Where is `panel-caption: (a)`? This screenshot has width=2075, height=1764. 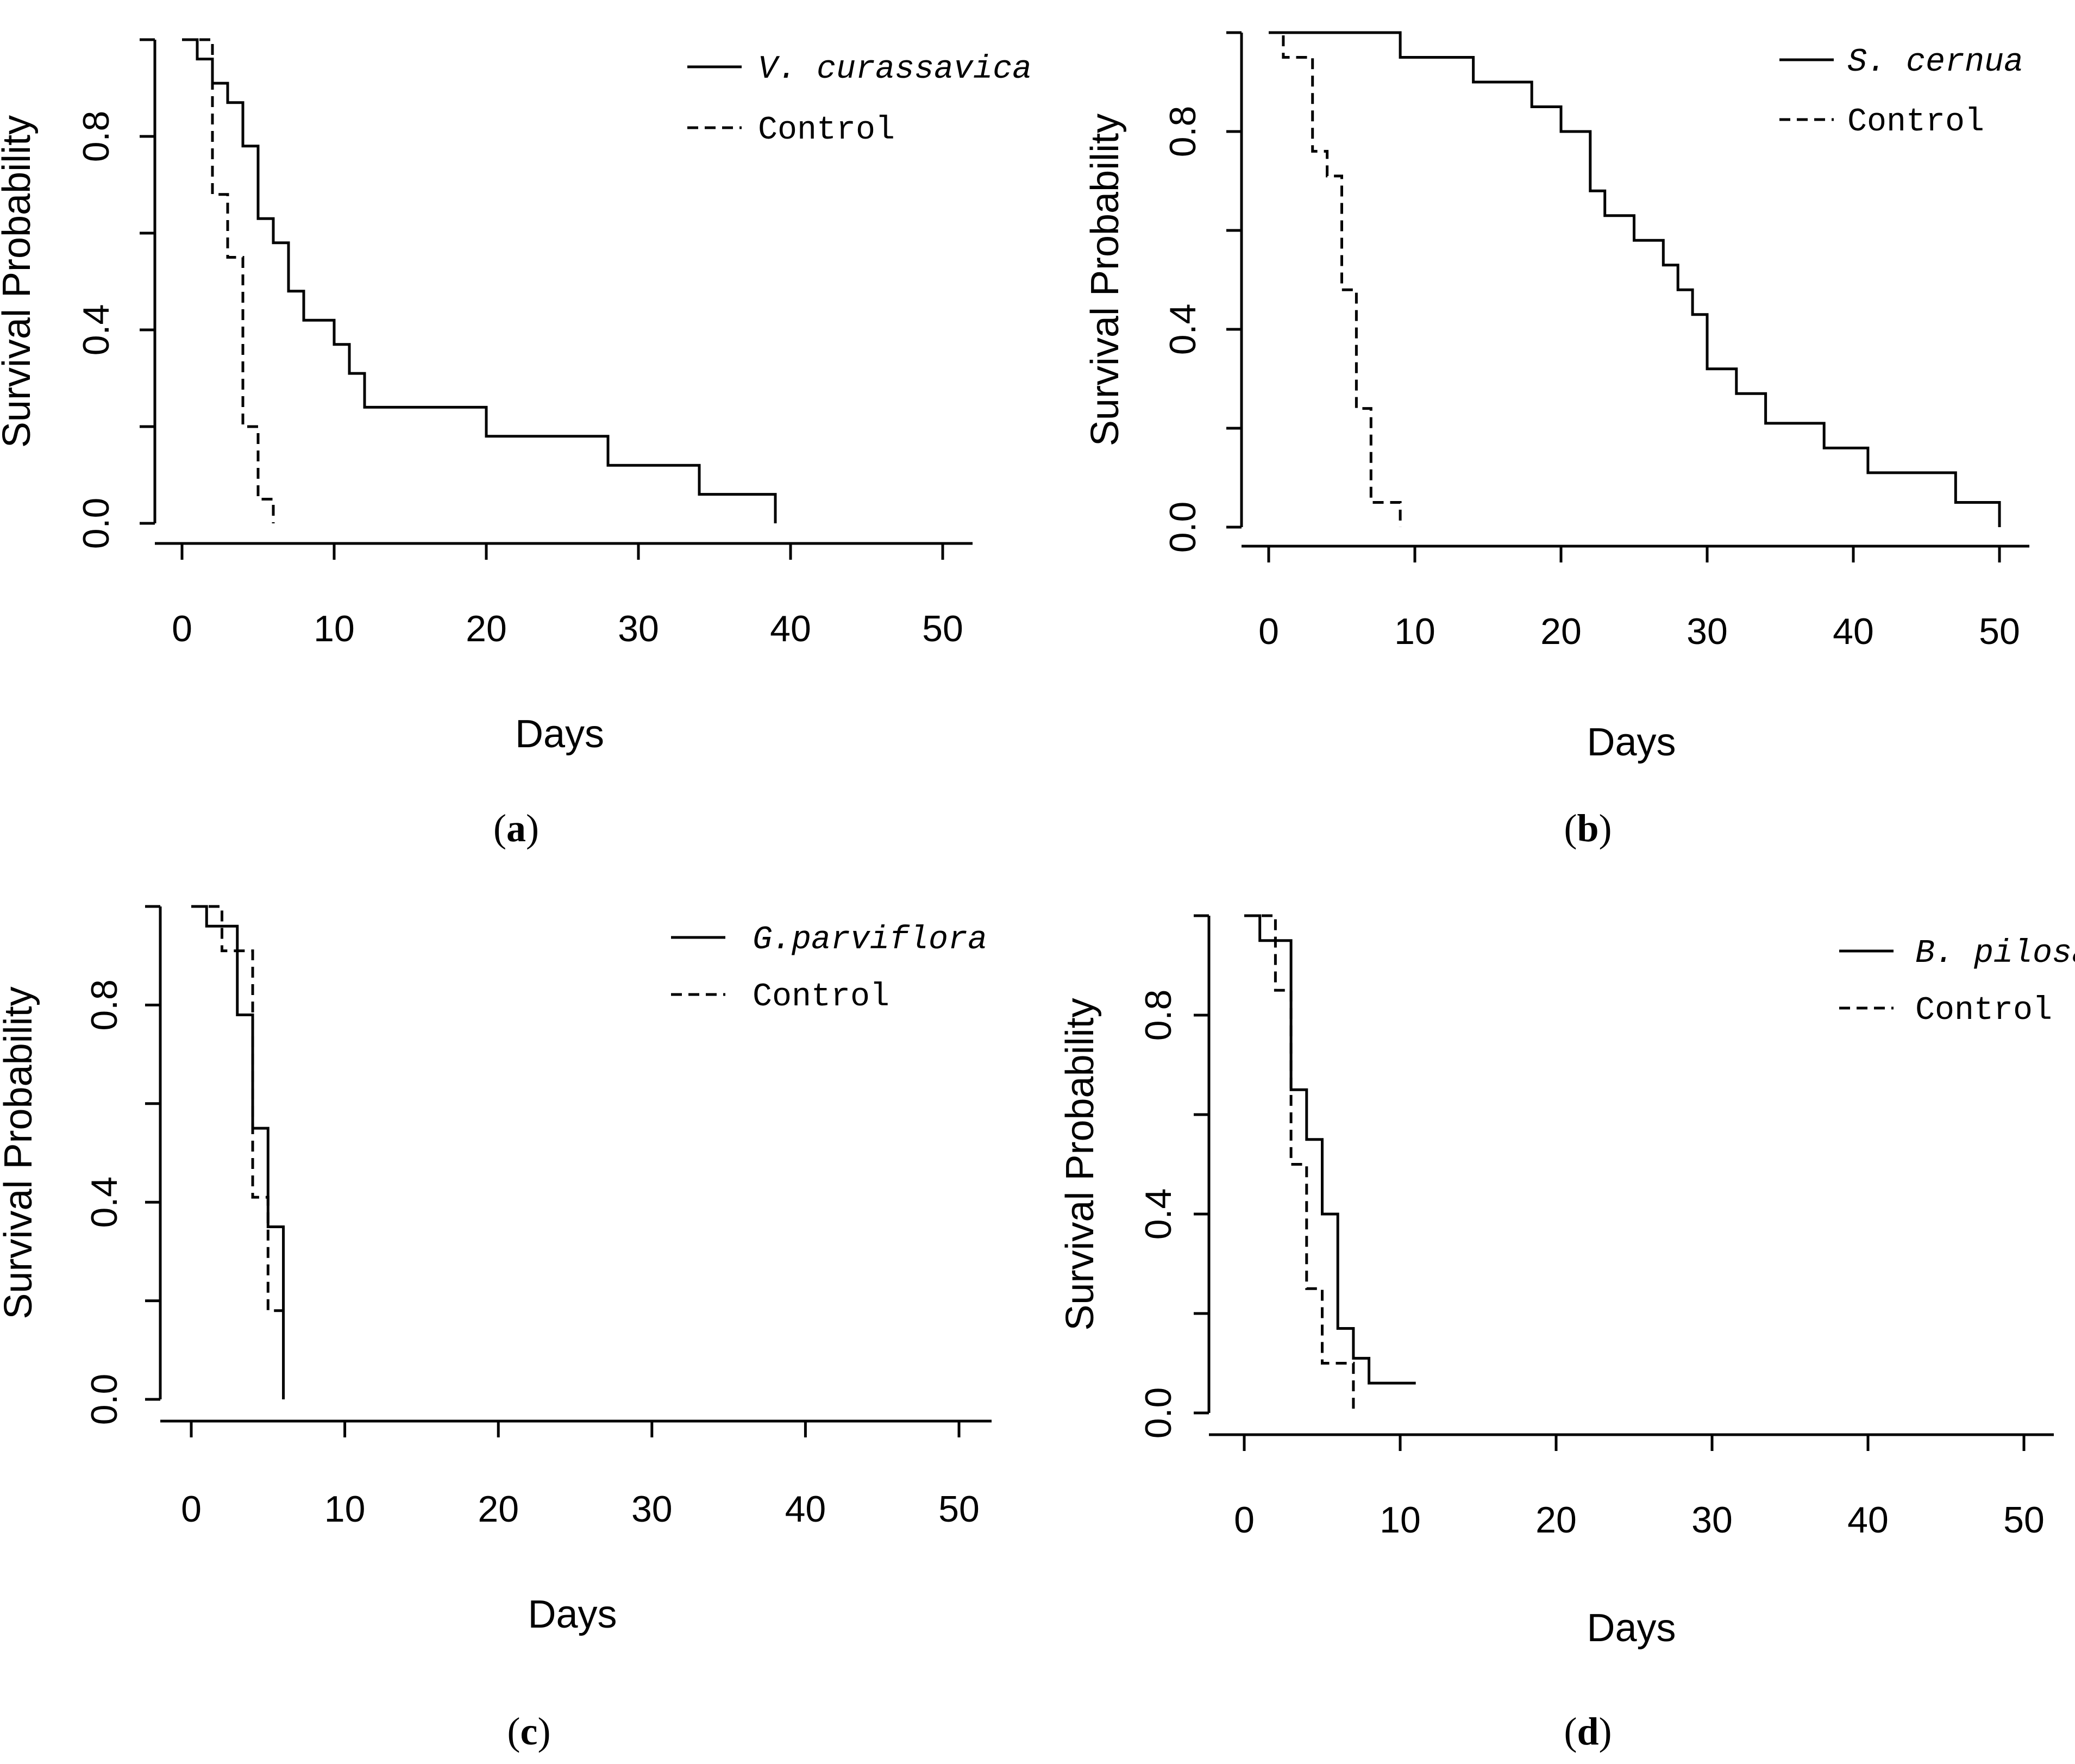
panel-caption: (a) is located at coordinates (516, 828).